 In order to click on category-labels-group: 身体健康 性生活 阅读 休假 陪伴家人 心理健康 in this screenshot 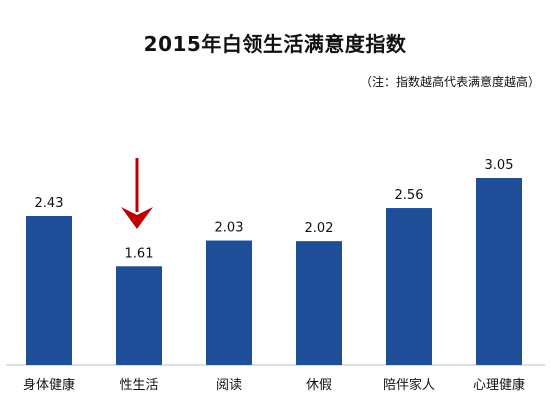, I will do `click(274, 385)`.